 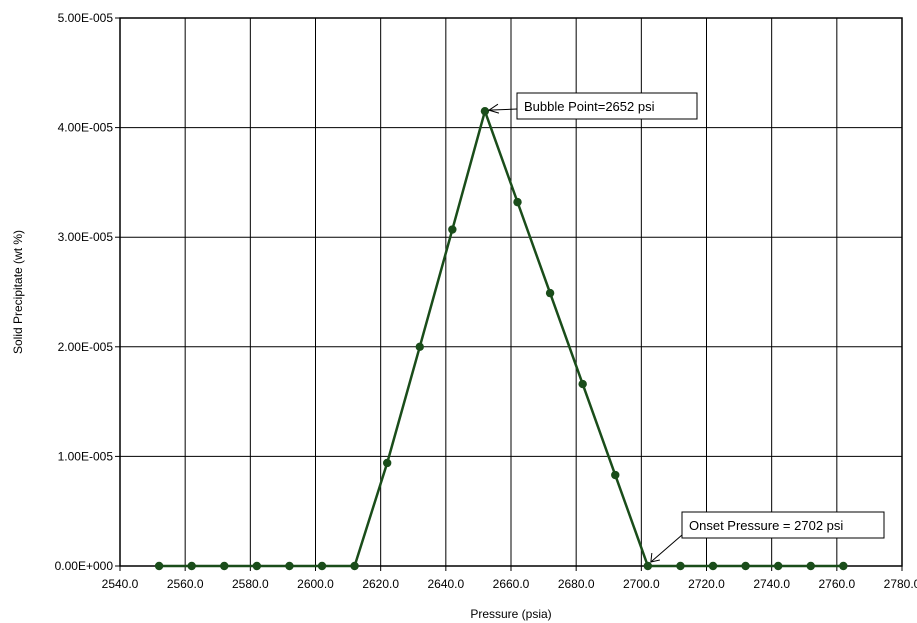 I want to click on onset-pressure-label: Onset Pressure = 2702 psi, so click(x=766, y=525).